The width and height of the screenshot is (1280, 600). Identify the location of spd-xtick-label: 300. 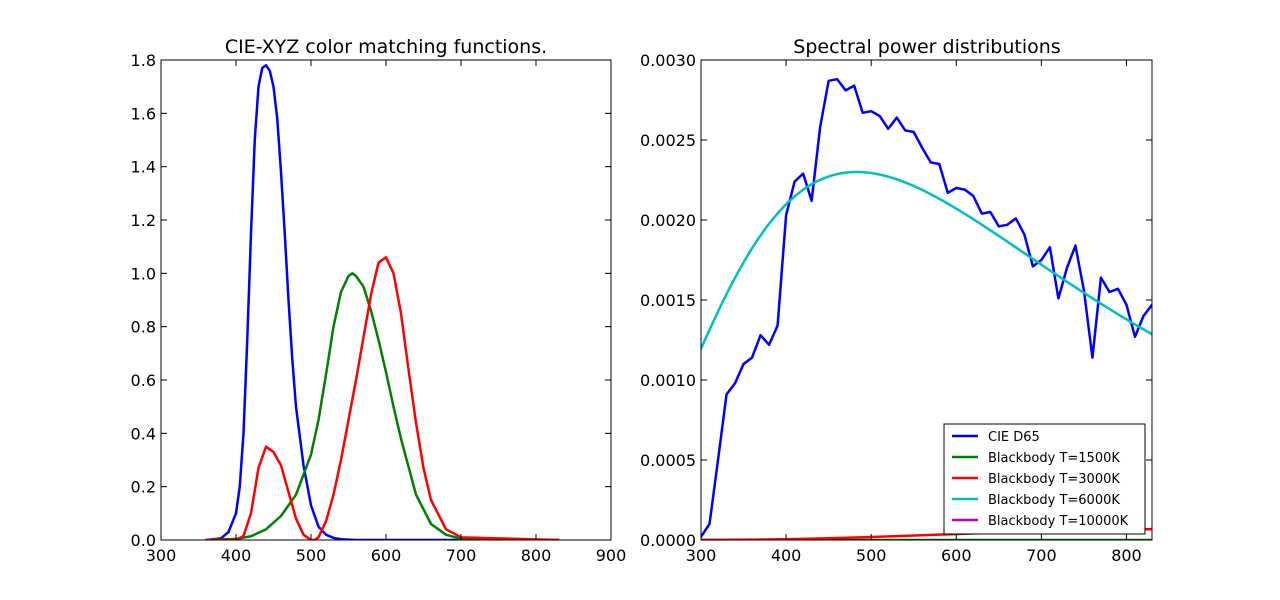
(701, 555).